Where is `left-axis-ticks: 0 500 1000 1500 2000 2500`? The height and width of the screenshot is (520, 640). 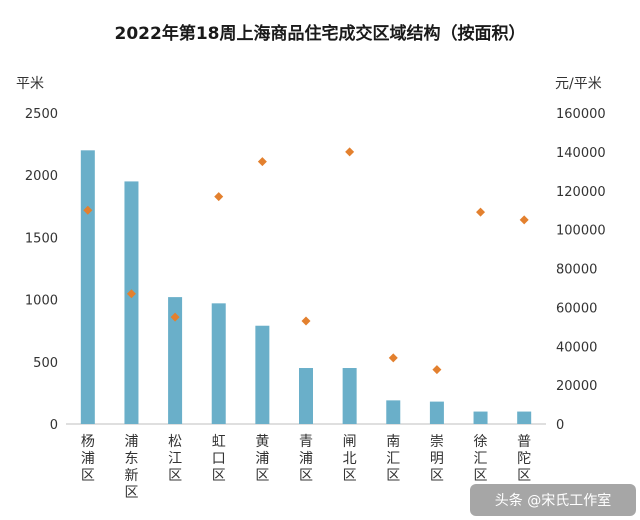 left-axis-ticks: 0 500 1000 1500 2000 2500 is located at coordinates (41, 270).